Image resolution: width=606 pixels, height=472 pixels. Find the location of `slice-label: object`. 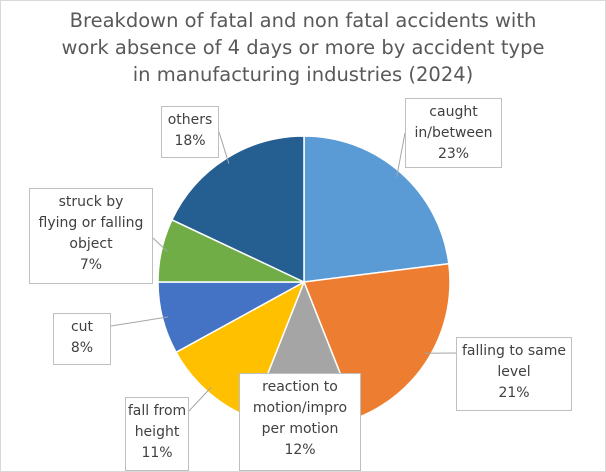

slice-label: object is located at coordinates (91, 244).